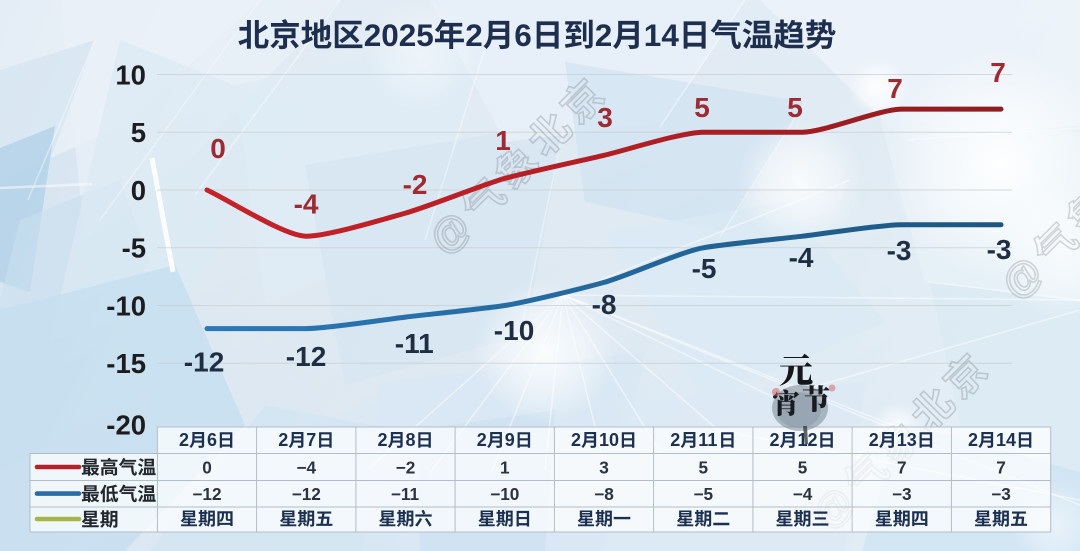 This screenshot has width=1080, height=551. What do you see at coordinates (604, 304) in the screenshot?
I see `svg-text: -8` at bounding box center [604, 304].